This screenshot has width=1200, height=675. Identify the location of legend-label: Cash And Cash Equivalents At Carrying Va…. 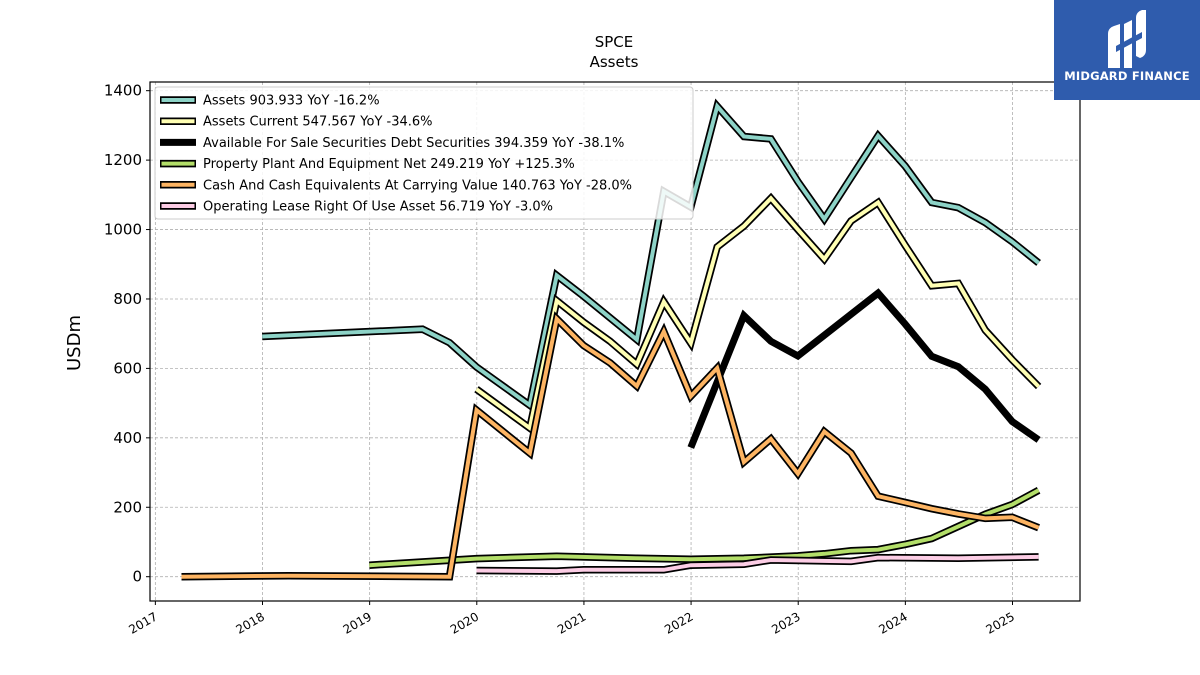
(417, 185).